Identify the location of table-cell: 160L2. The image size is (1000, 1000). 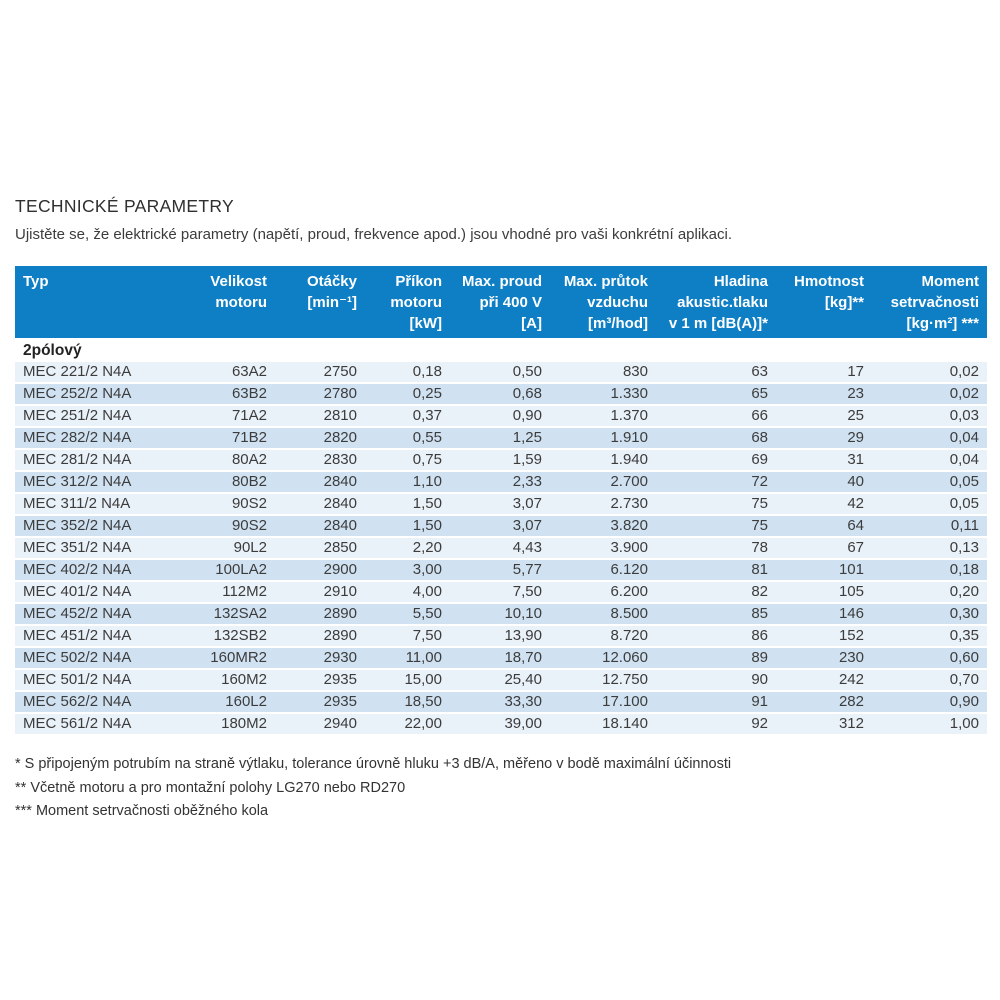
(225, 703).